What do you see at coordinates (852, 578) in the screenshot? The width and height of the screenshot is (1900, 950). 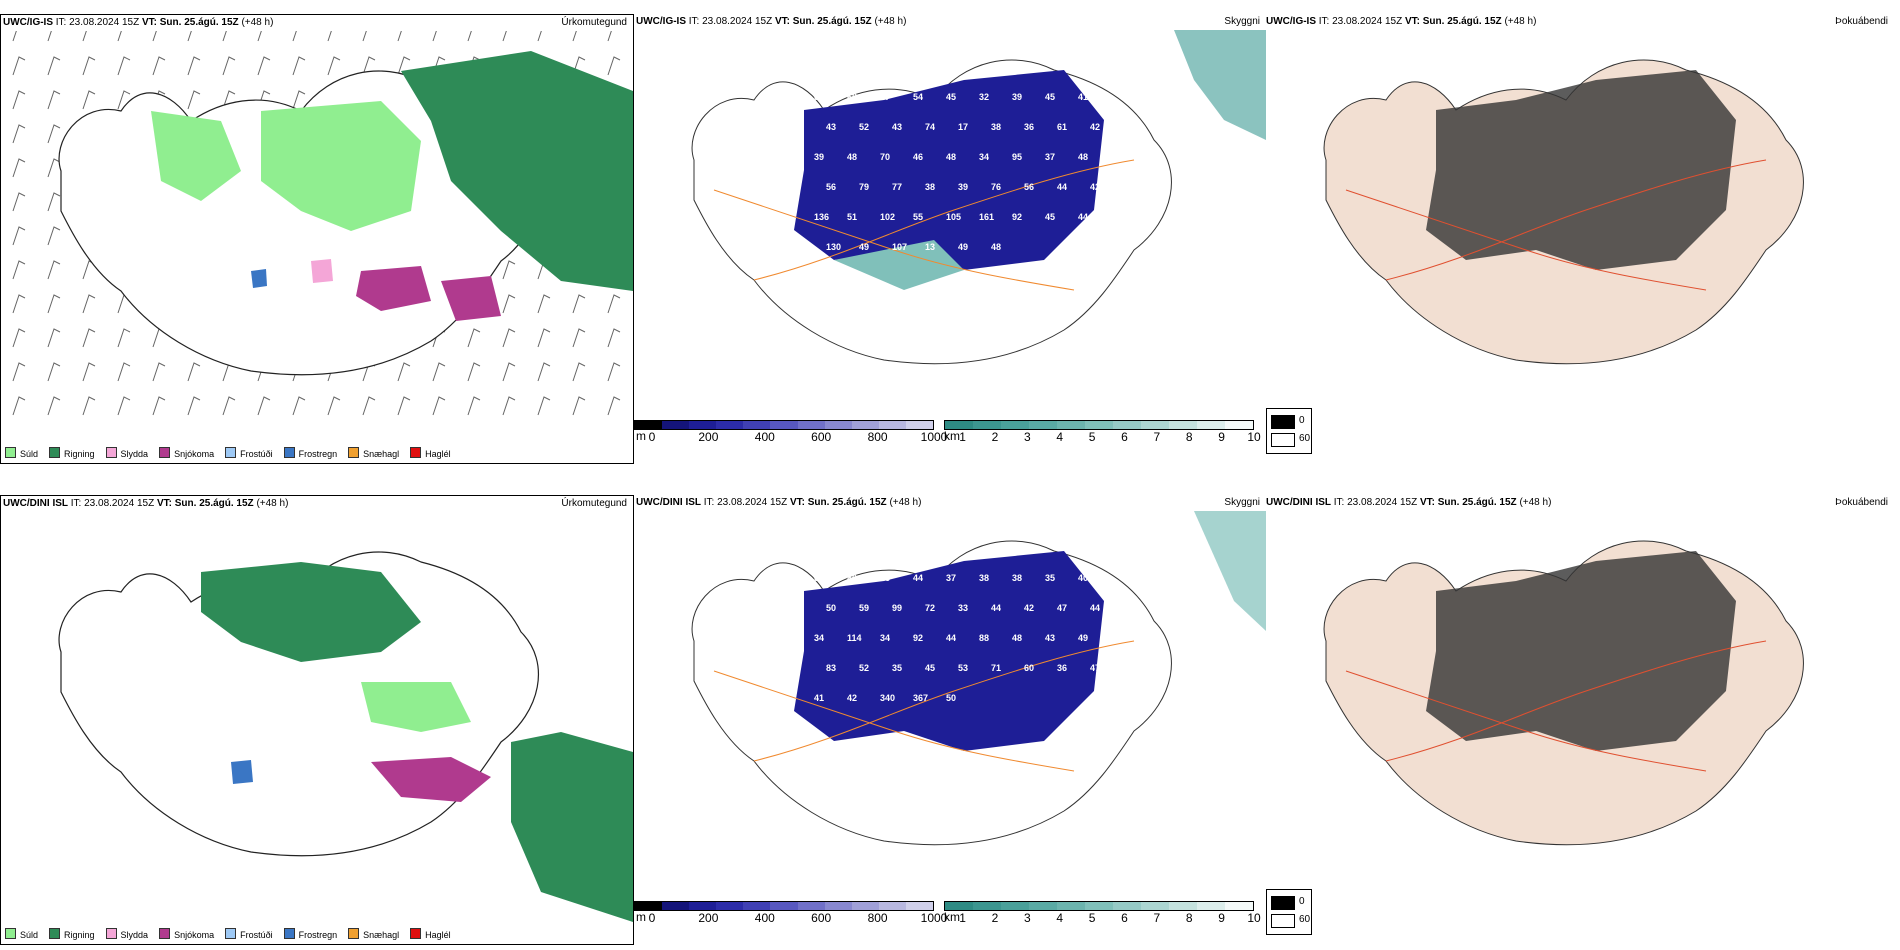 I see `visibility-value: 80` at bounding box center [852, 578].